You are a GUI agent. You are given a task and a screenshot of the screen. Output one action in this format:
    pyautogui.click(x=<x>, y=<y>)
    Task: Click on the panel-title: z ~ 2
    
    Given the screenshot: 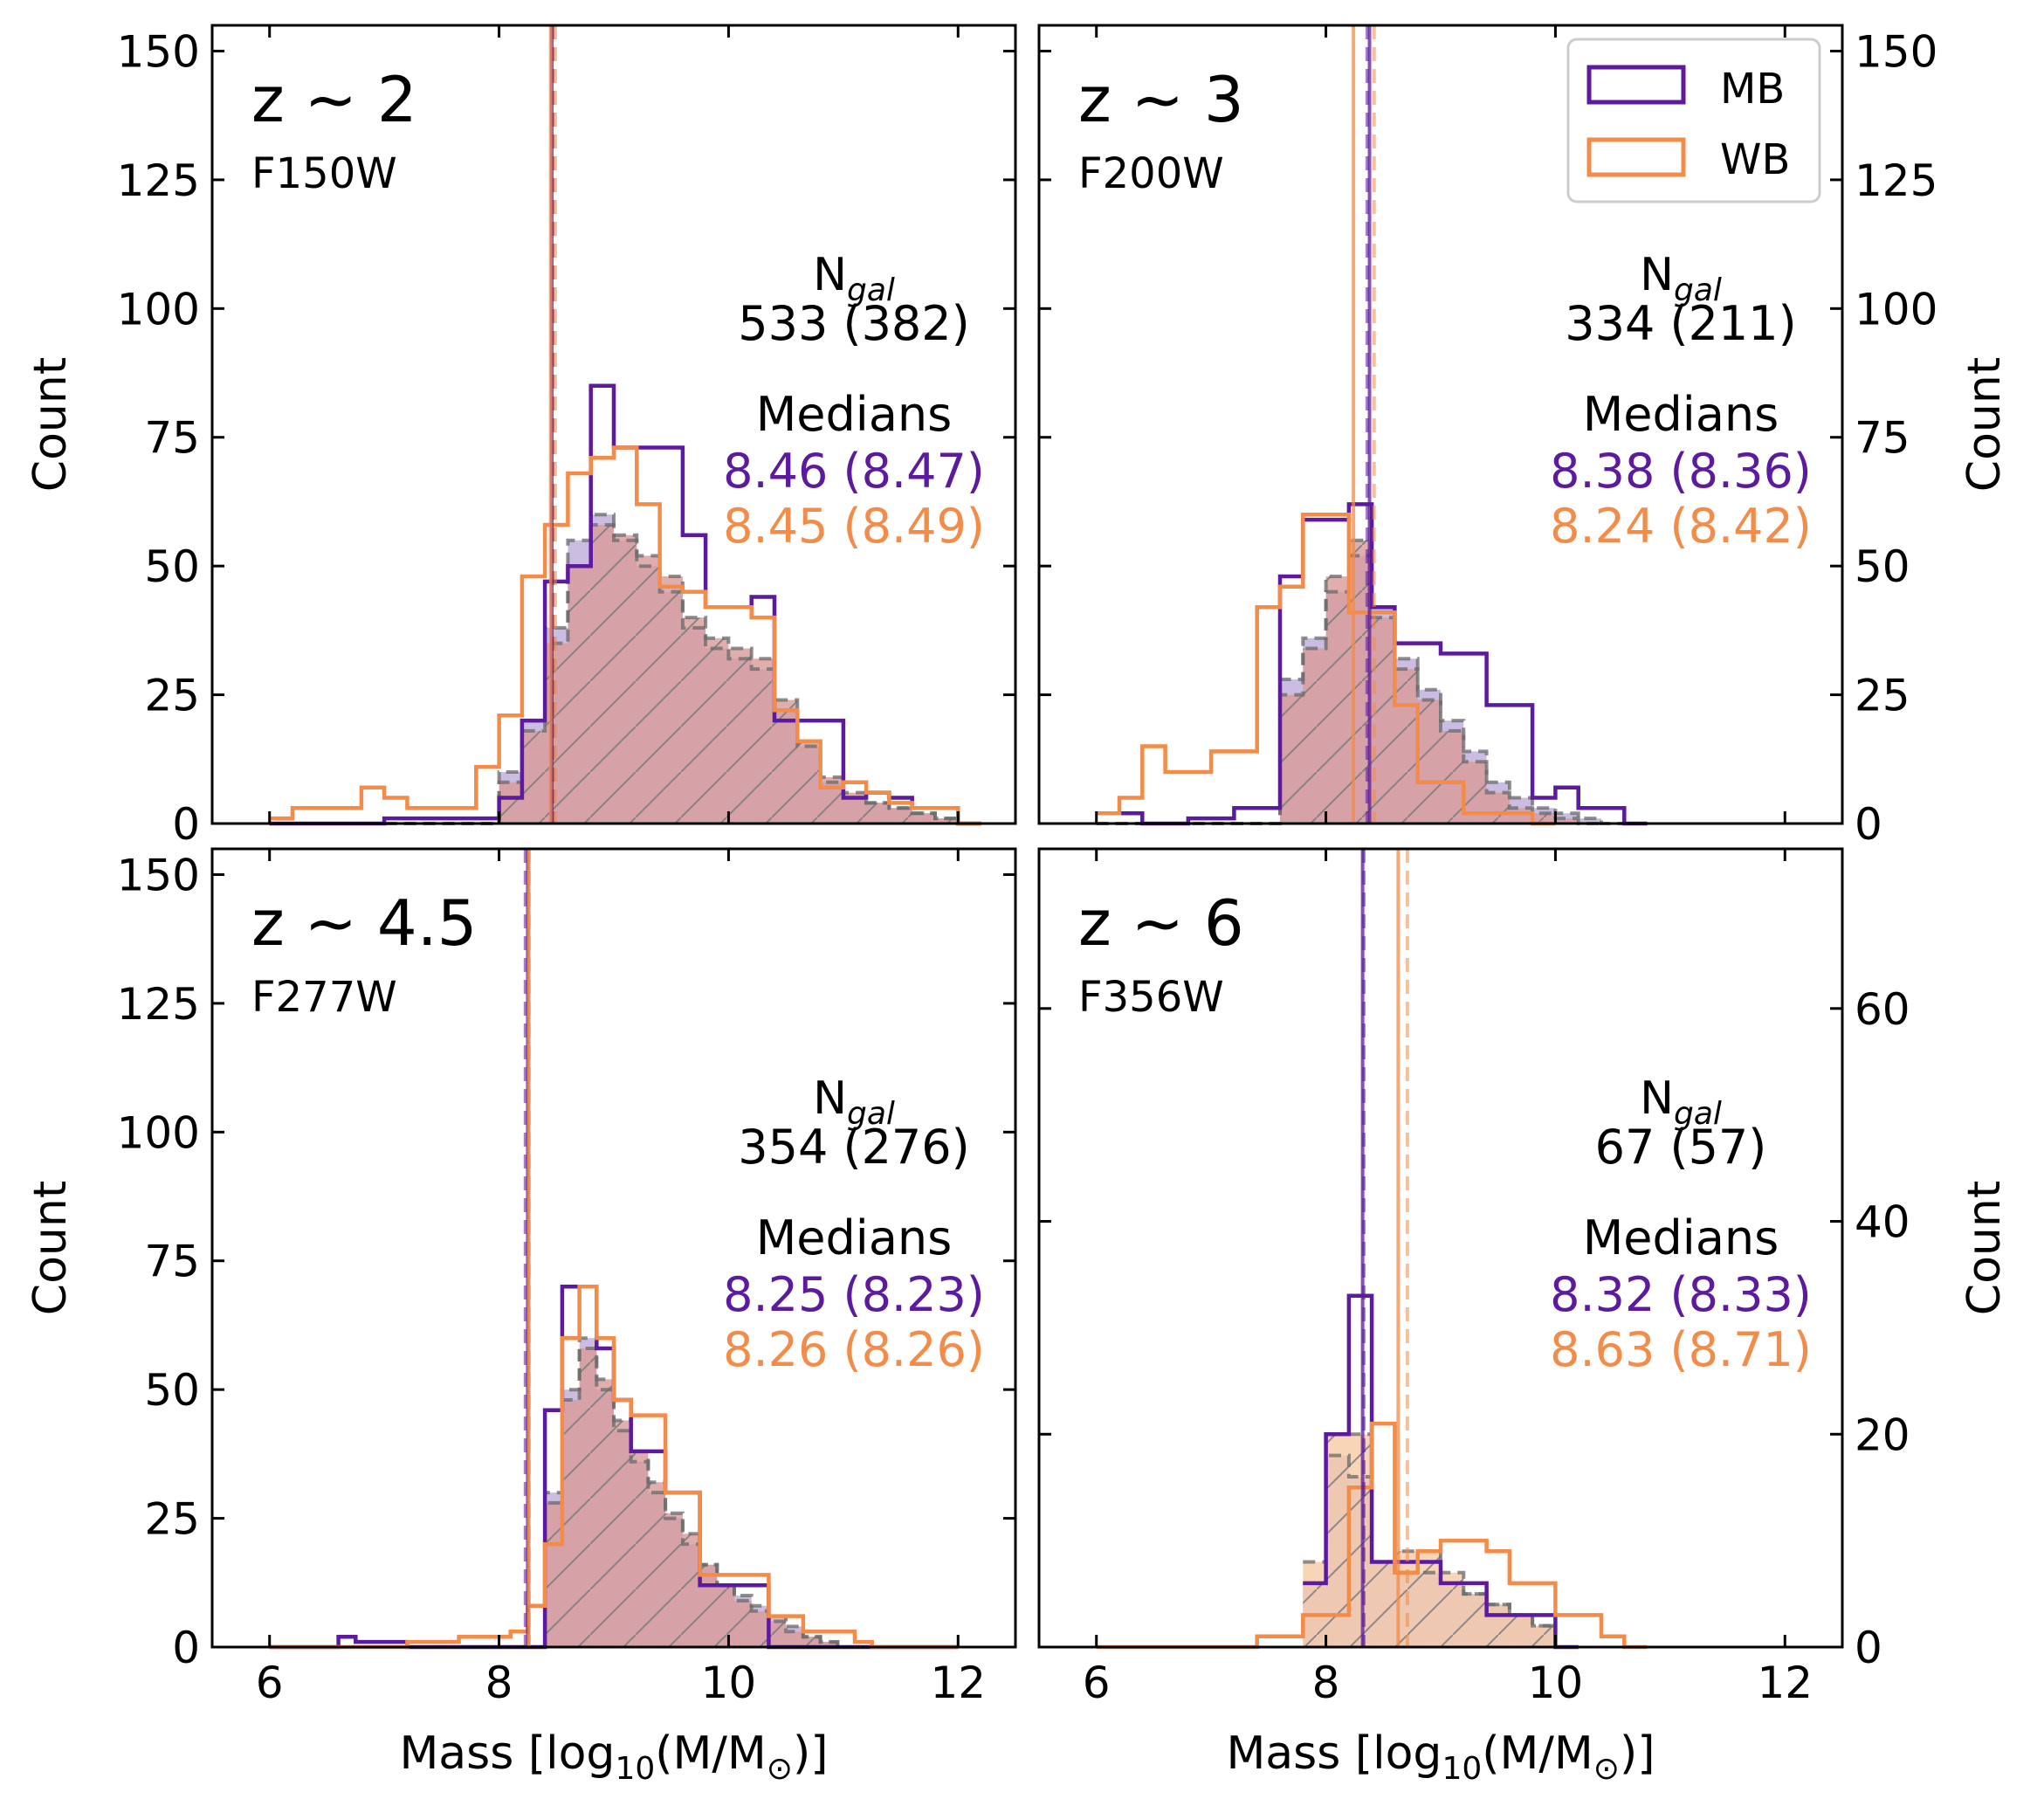 What is the action you would take?
    pyautogui.click(x=334, y=100)
    